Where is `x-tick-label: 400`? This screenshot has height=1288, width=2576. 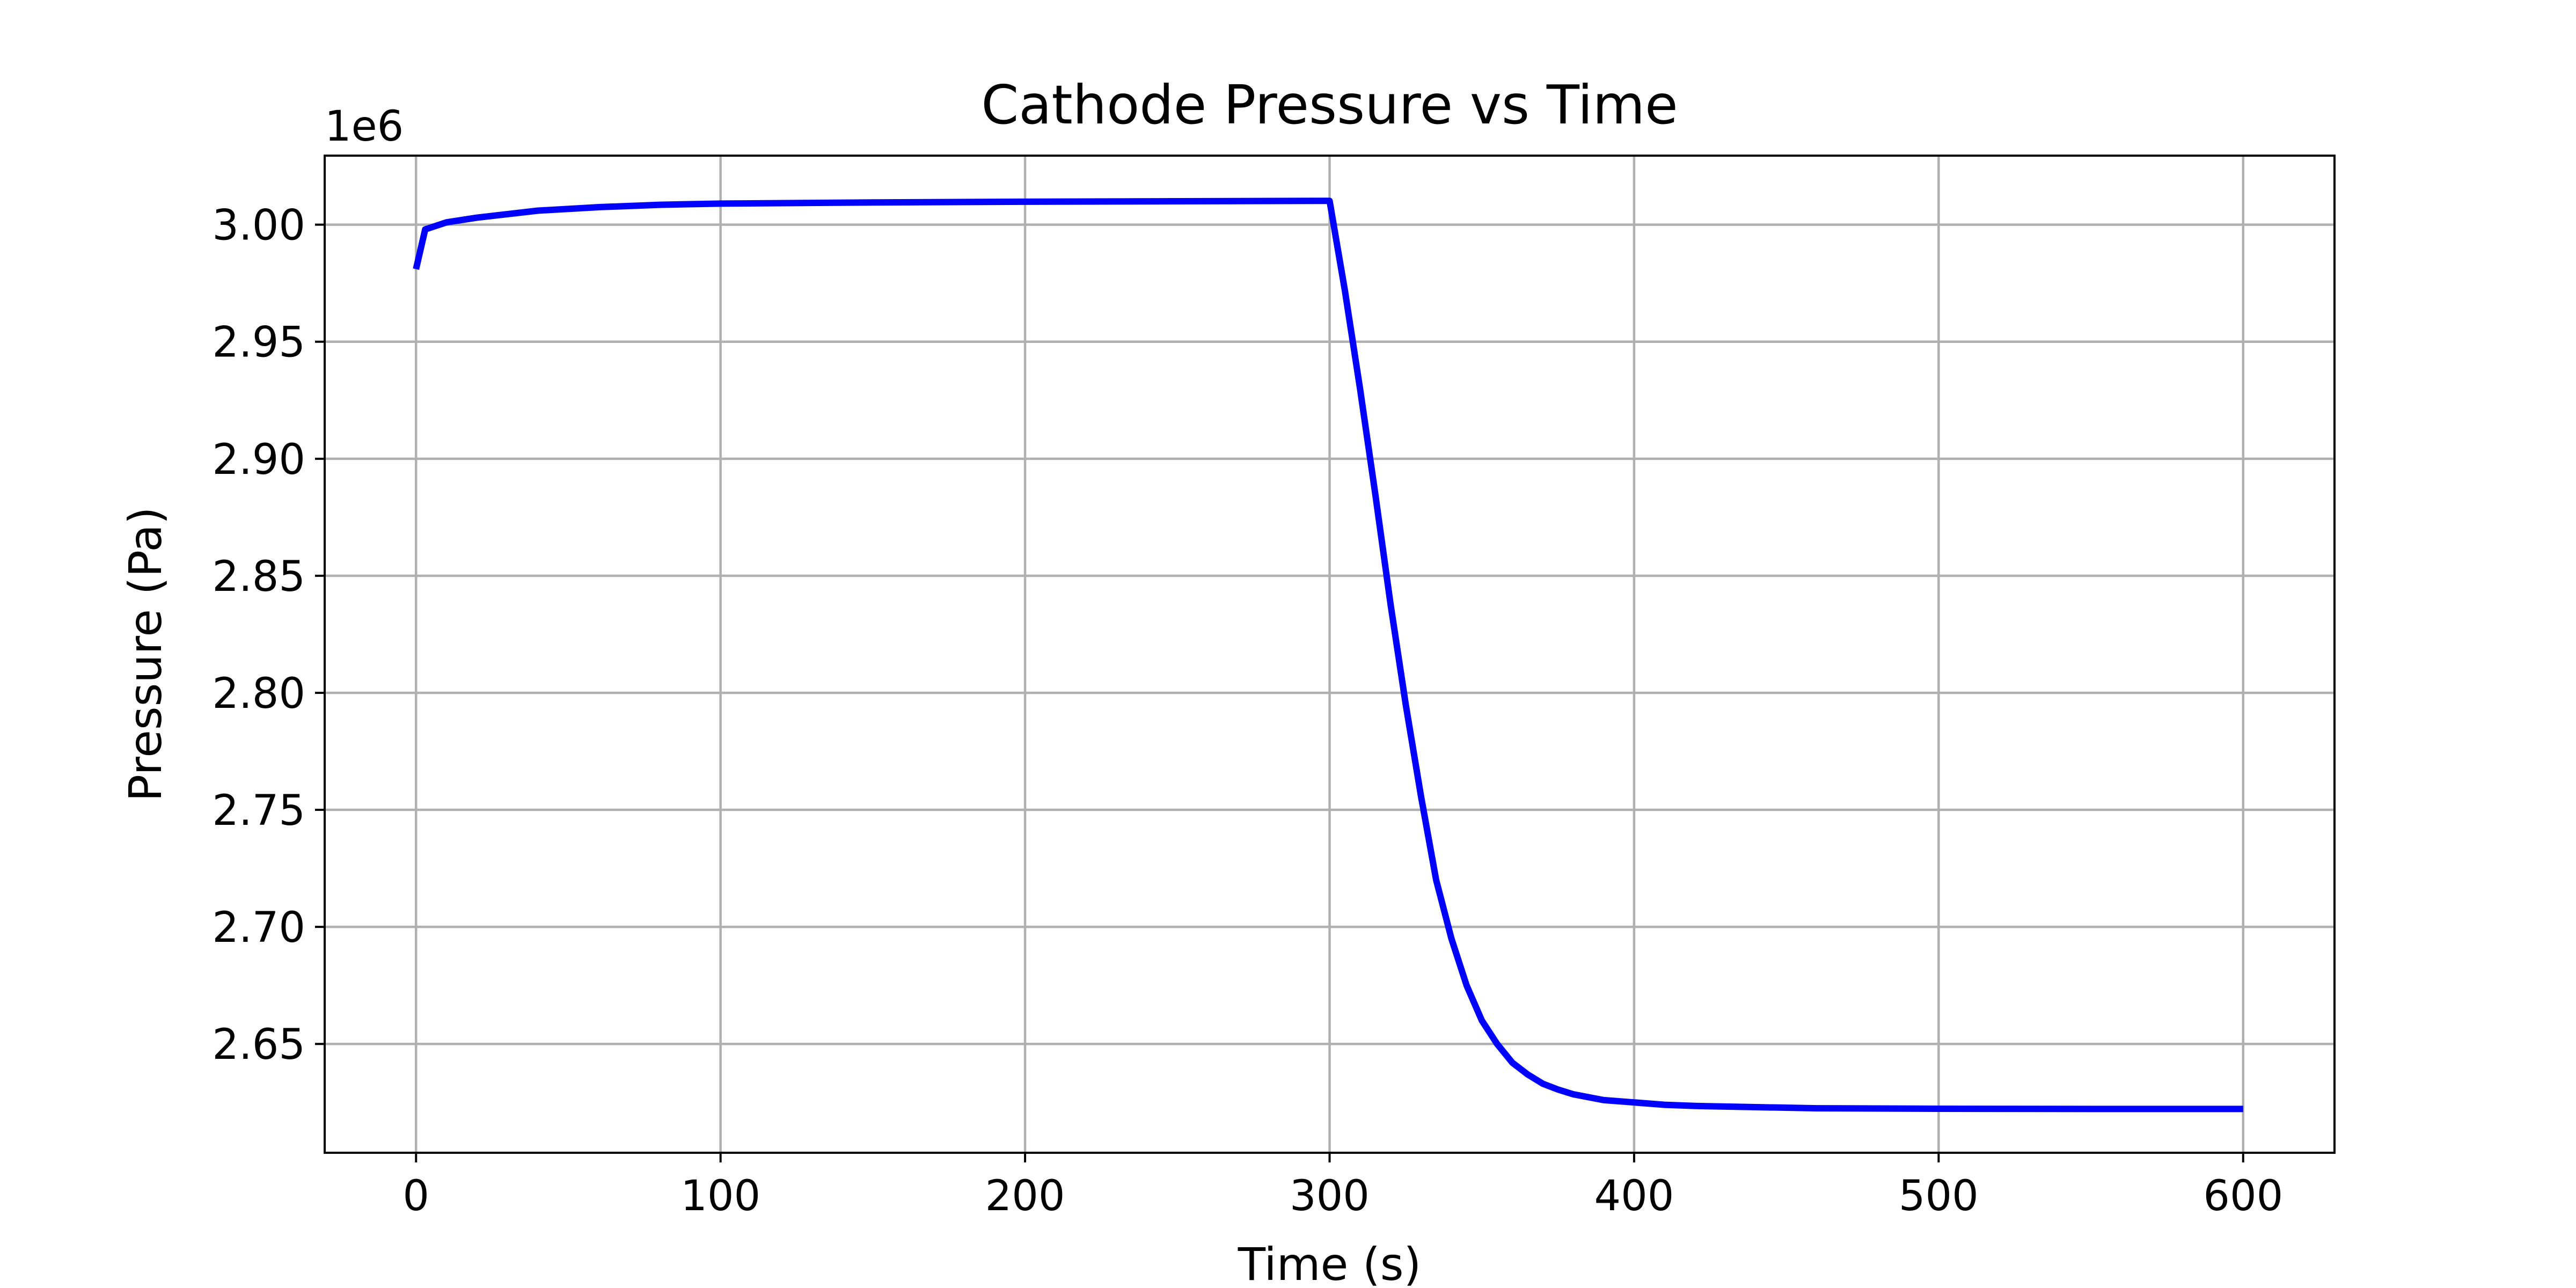 x-tick-label: 400 is located at coordinates (1634, 1196).